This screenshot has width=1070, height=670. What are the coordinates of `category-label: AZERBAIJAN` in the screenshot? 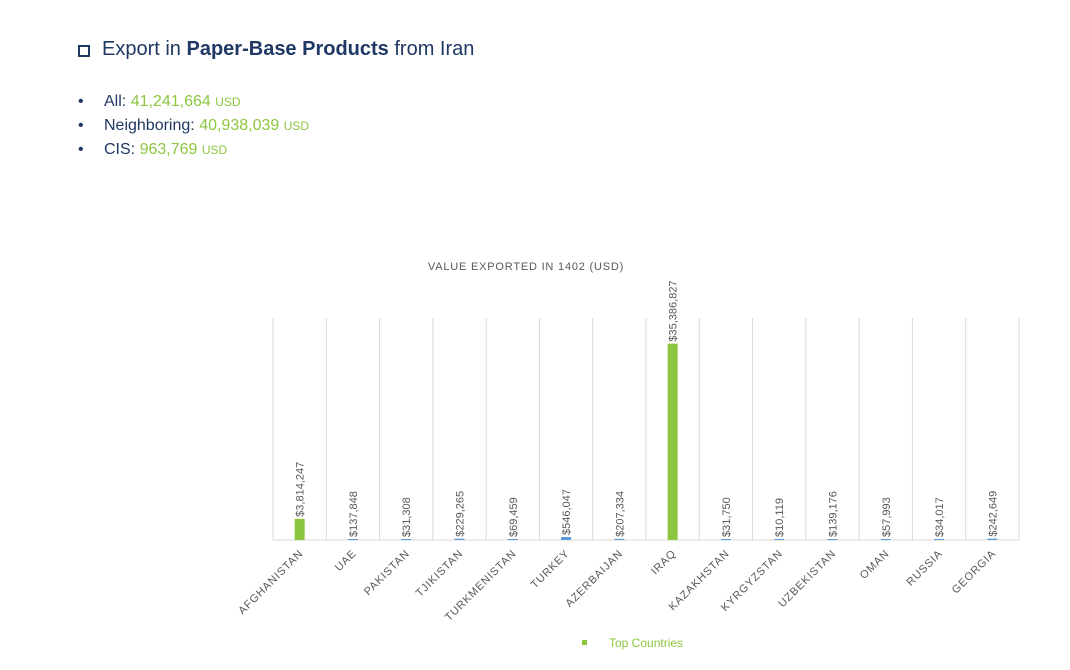 It's located at (594, 579).